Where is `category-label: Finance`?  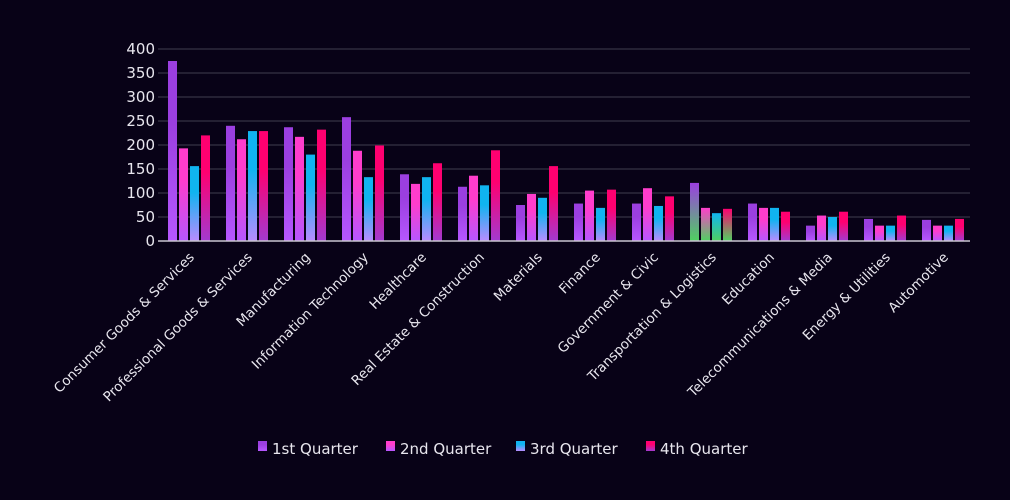 category-label: Finance is located at coordinates (580, 274).